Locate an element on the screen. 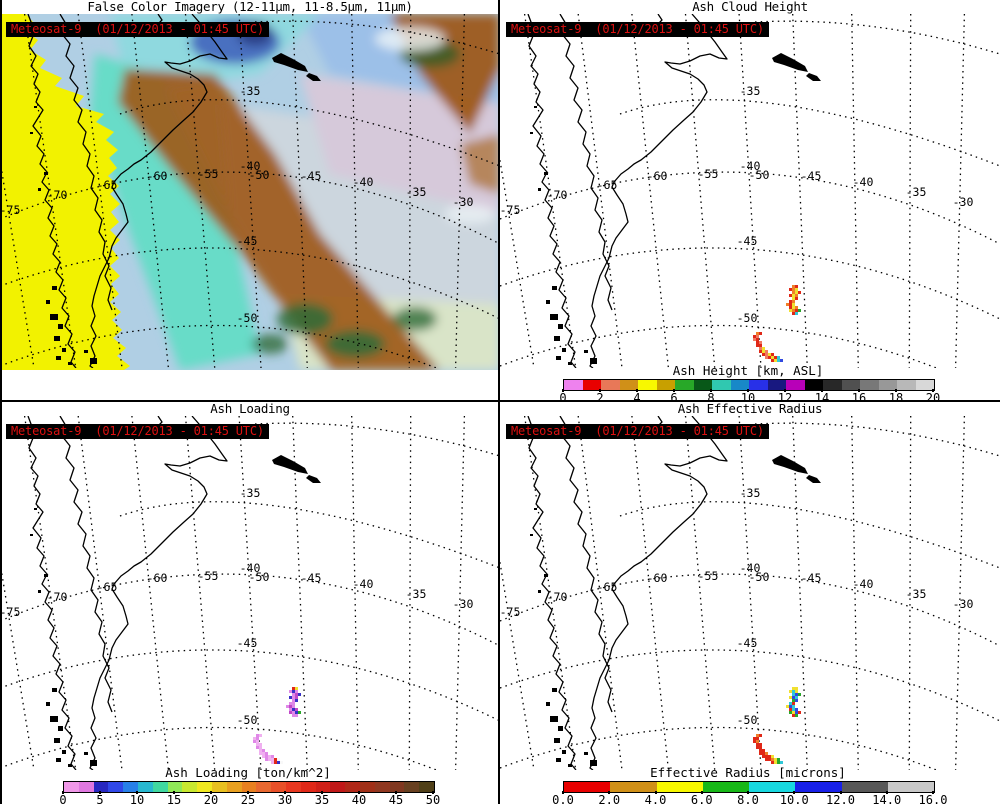 This screenshot has width=1000, height=804. latitude-label: -50 is located at coordinates (747, 720).